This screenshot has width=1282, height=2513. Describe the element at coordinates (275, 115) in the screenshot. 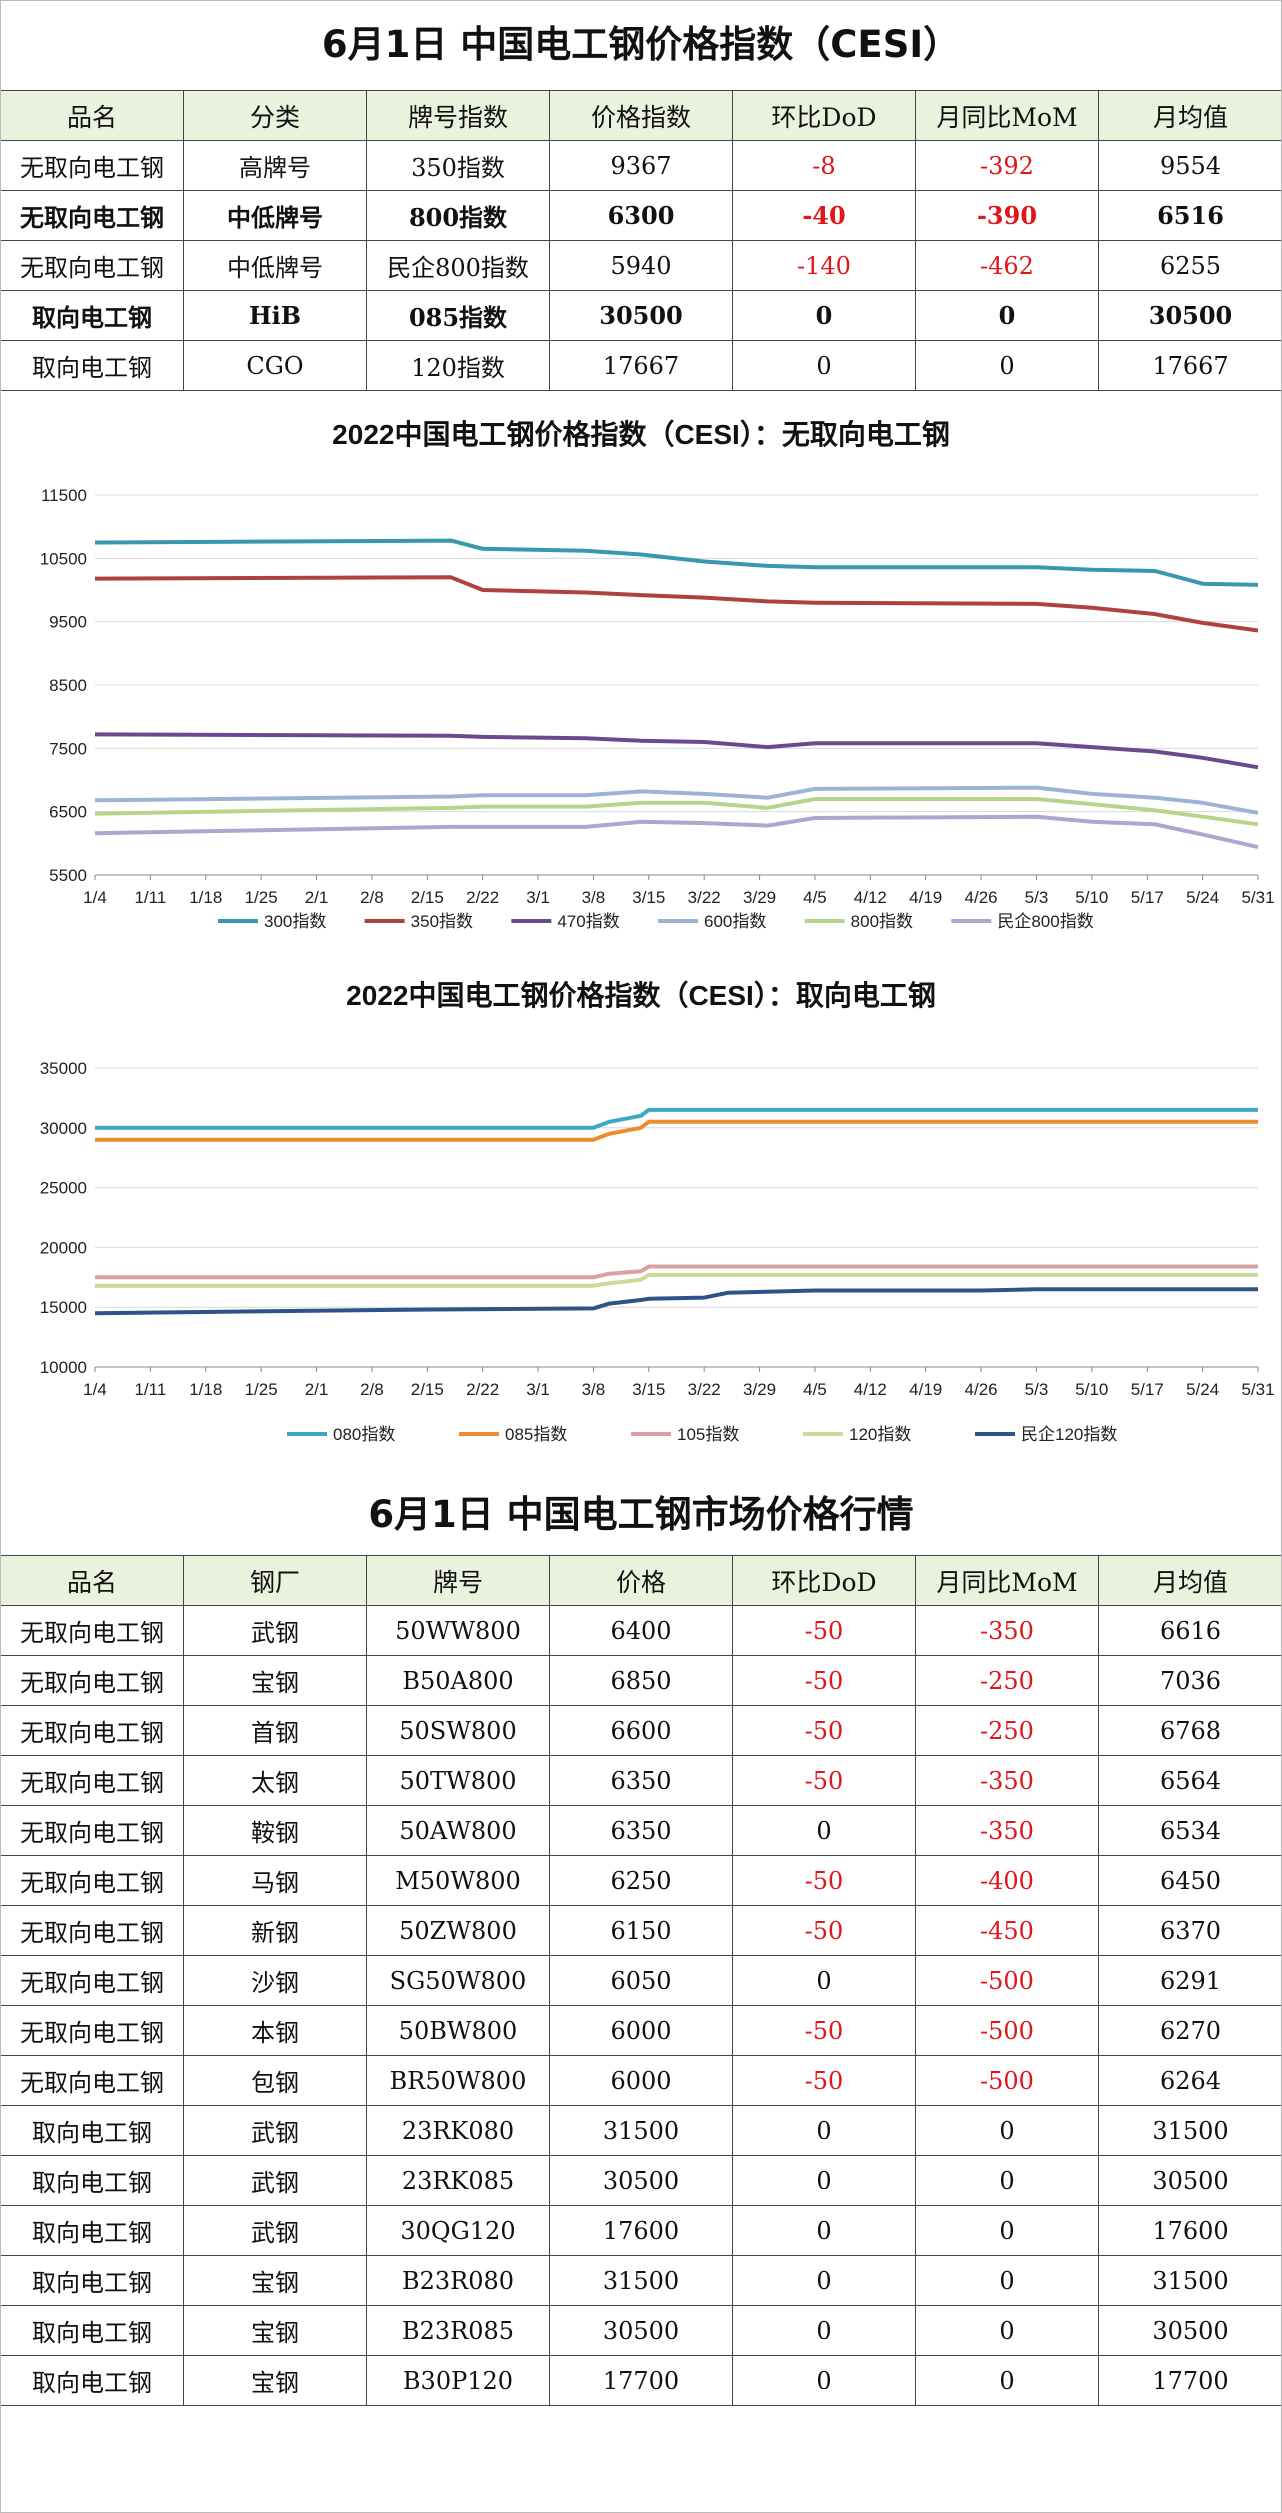

I see `index-header-cell: 分类` at that location.